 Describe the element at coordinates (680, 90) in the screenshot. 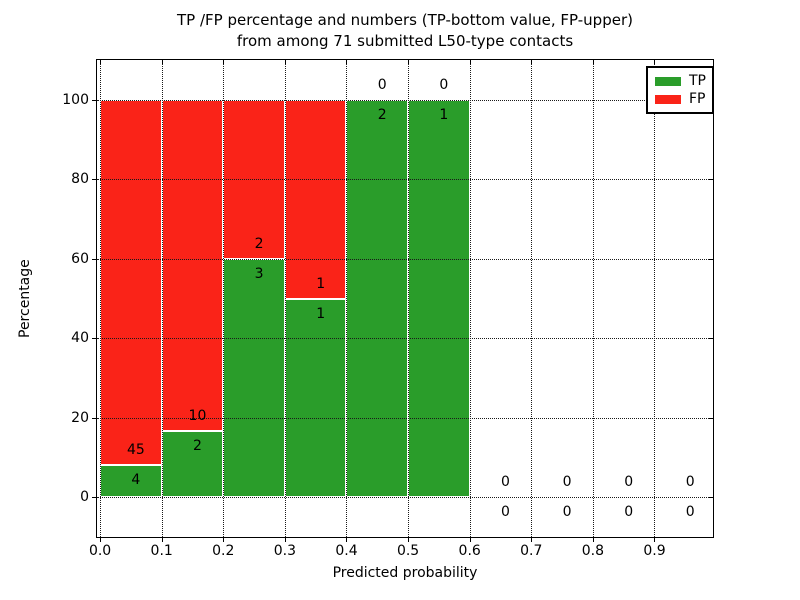

I see `legend: TP FP` at that location.